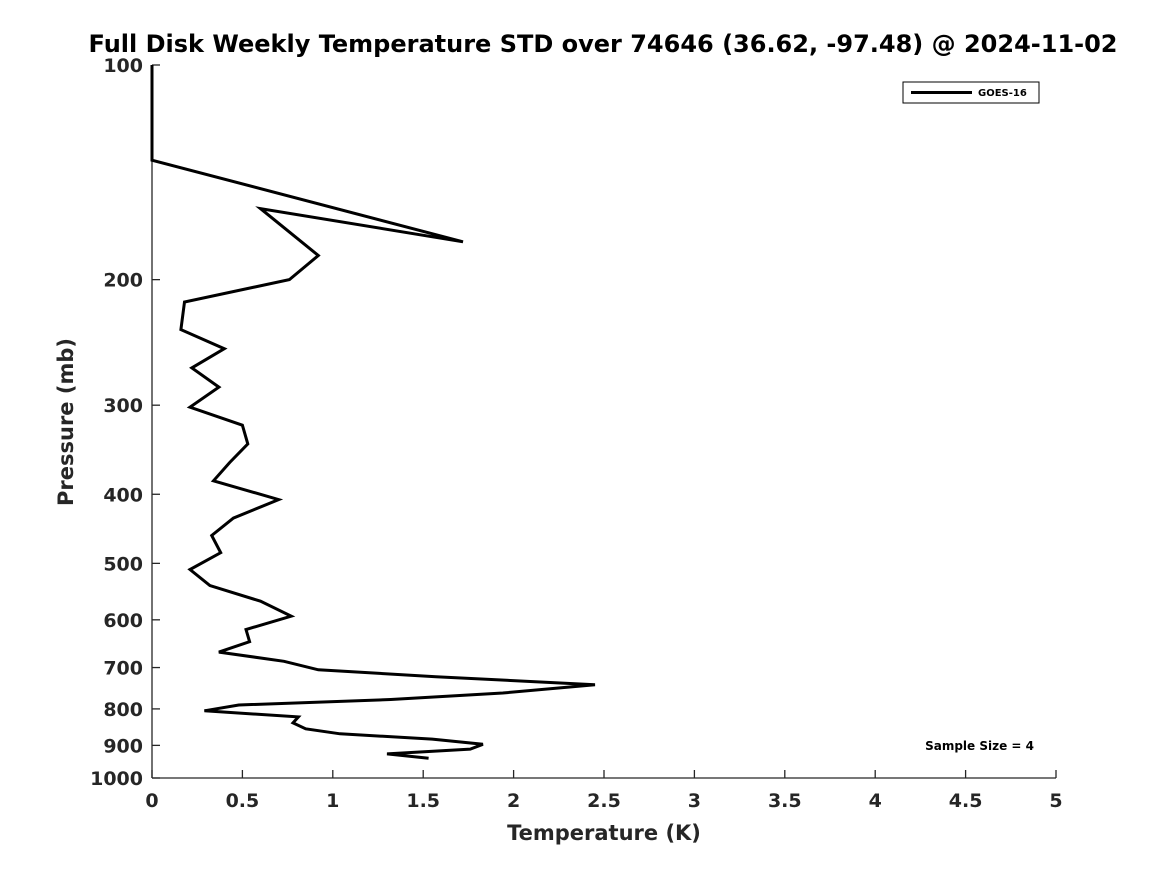 This screenshot has width=1167, height=875. What do you see at coordinates (423, 801) in the screenshot?
I see `x-tick-label: 1.5` at bounding box center [423, 801].